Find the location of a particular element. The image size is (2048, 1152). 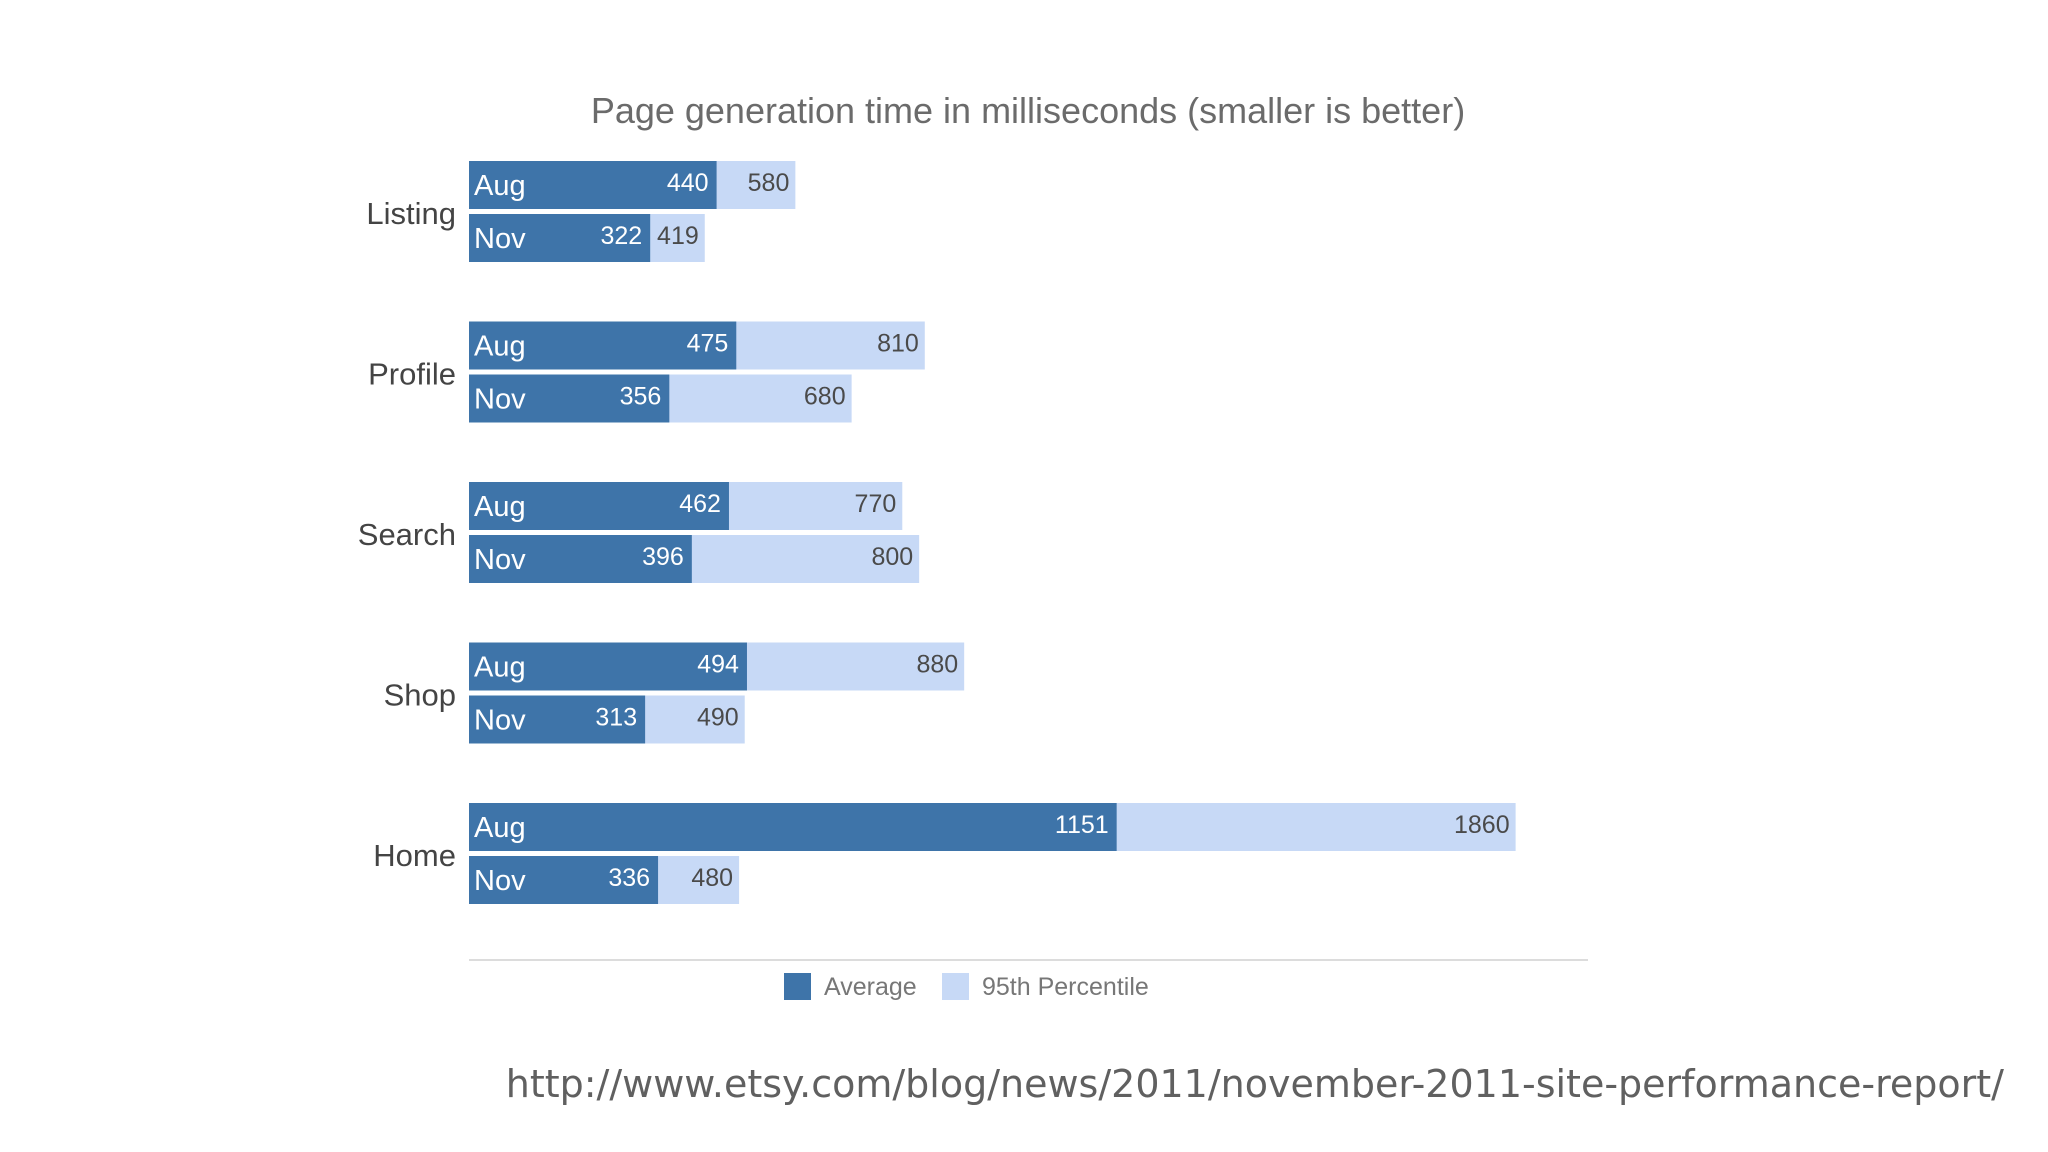

value-label-average-home-nov: 336 is located at coordinates (629, 878).